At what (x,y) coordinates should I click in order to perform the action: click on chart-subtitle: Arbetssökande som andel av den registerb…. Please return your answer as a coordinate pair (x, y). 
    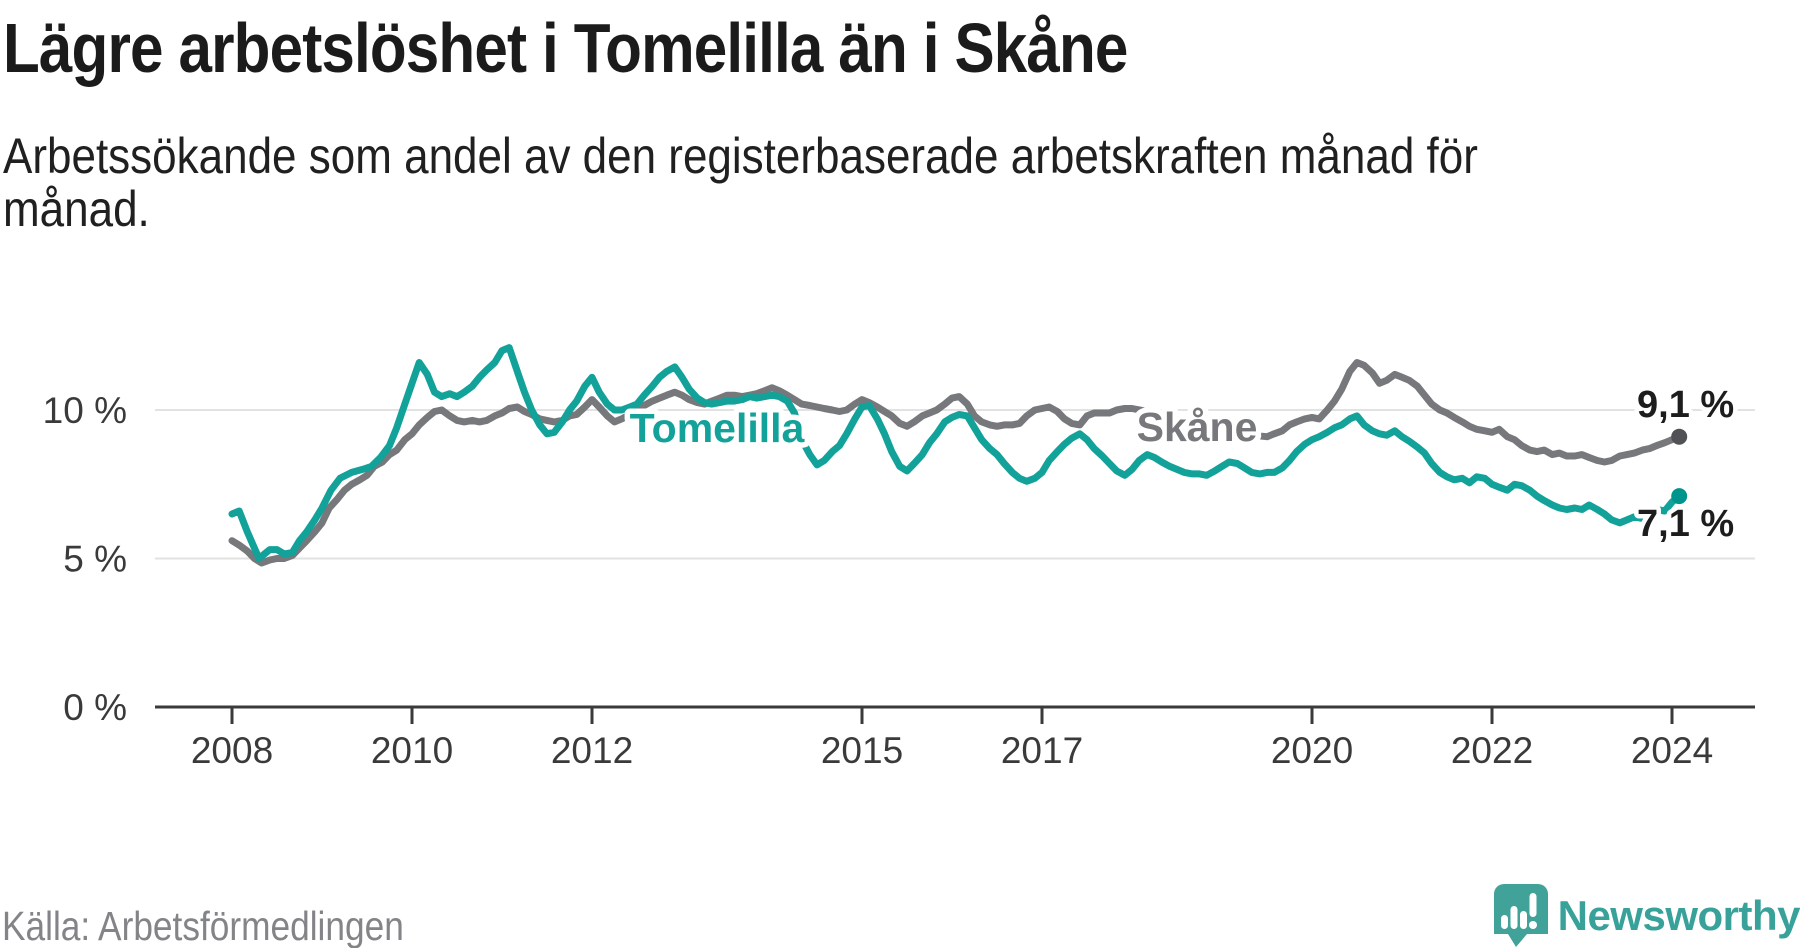
    Looking at the image, I should click on (740, 183).